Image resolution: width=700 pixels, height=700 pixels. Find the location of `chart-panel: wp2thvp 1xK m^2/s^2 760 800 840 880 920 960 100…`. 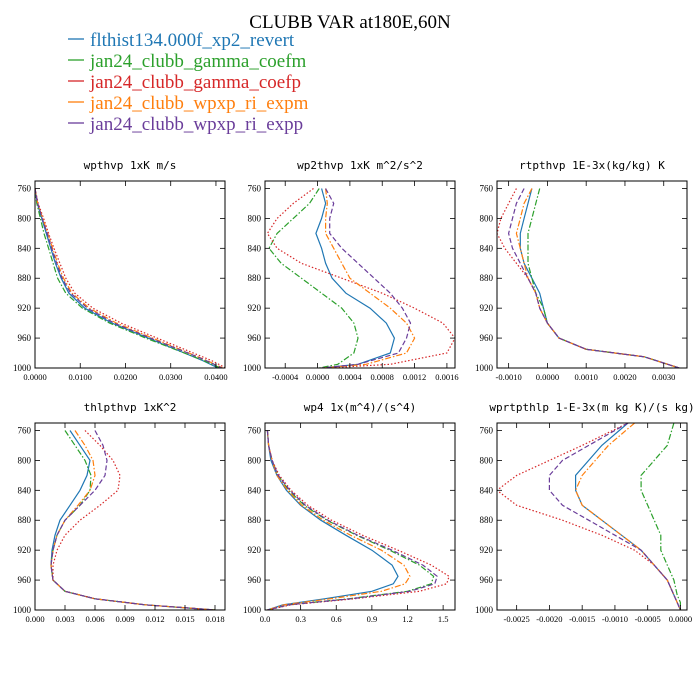

chart-panel: wp2thvp 1xK m^2/s^2 760 800 840 880 920 960 100… is located at coordinates (351, 270).